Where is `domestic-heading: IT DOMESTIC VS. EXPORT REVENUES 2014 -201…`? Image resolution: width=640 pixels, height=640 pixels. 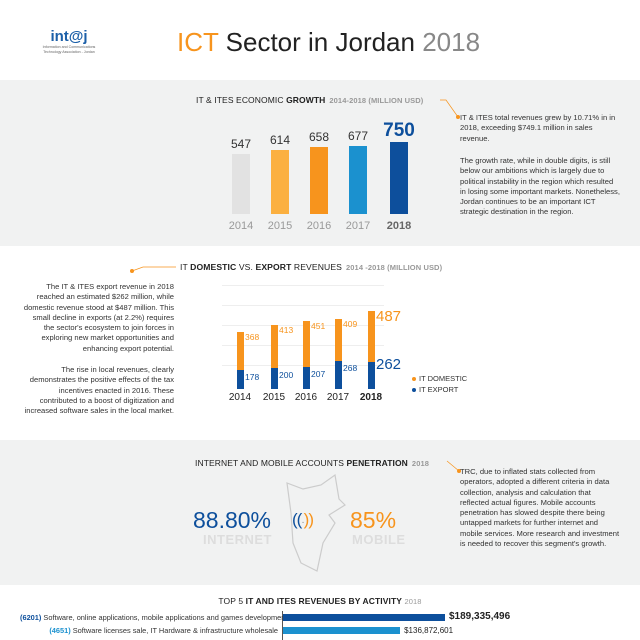
domestic-heading: IT DOMESTIC VS. EXPORT REVENUES 2014 -201… is located at coordinates (311, 267).